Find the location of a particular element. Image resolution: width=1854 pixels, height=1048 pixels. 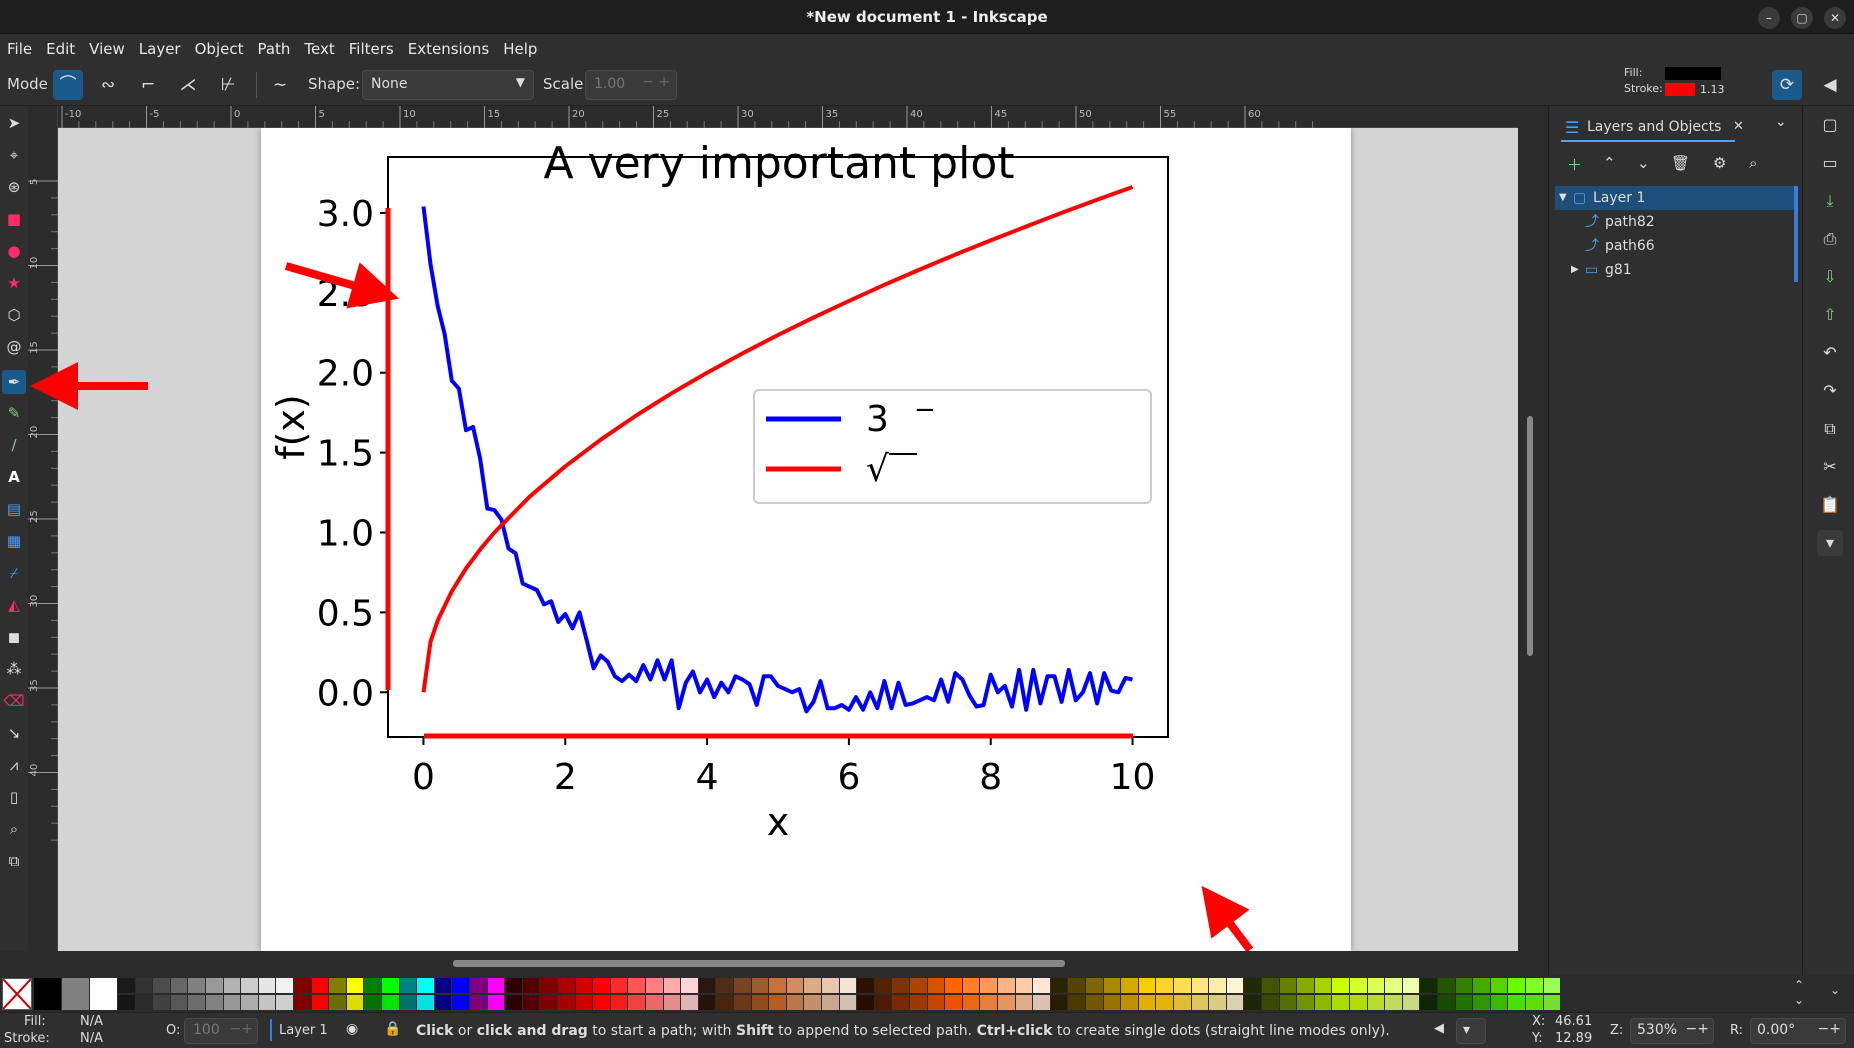

paste-icon: 📋 is located at coordinates (1830, 504).